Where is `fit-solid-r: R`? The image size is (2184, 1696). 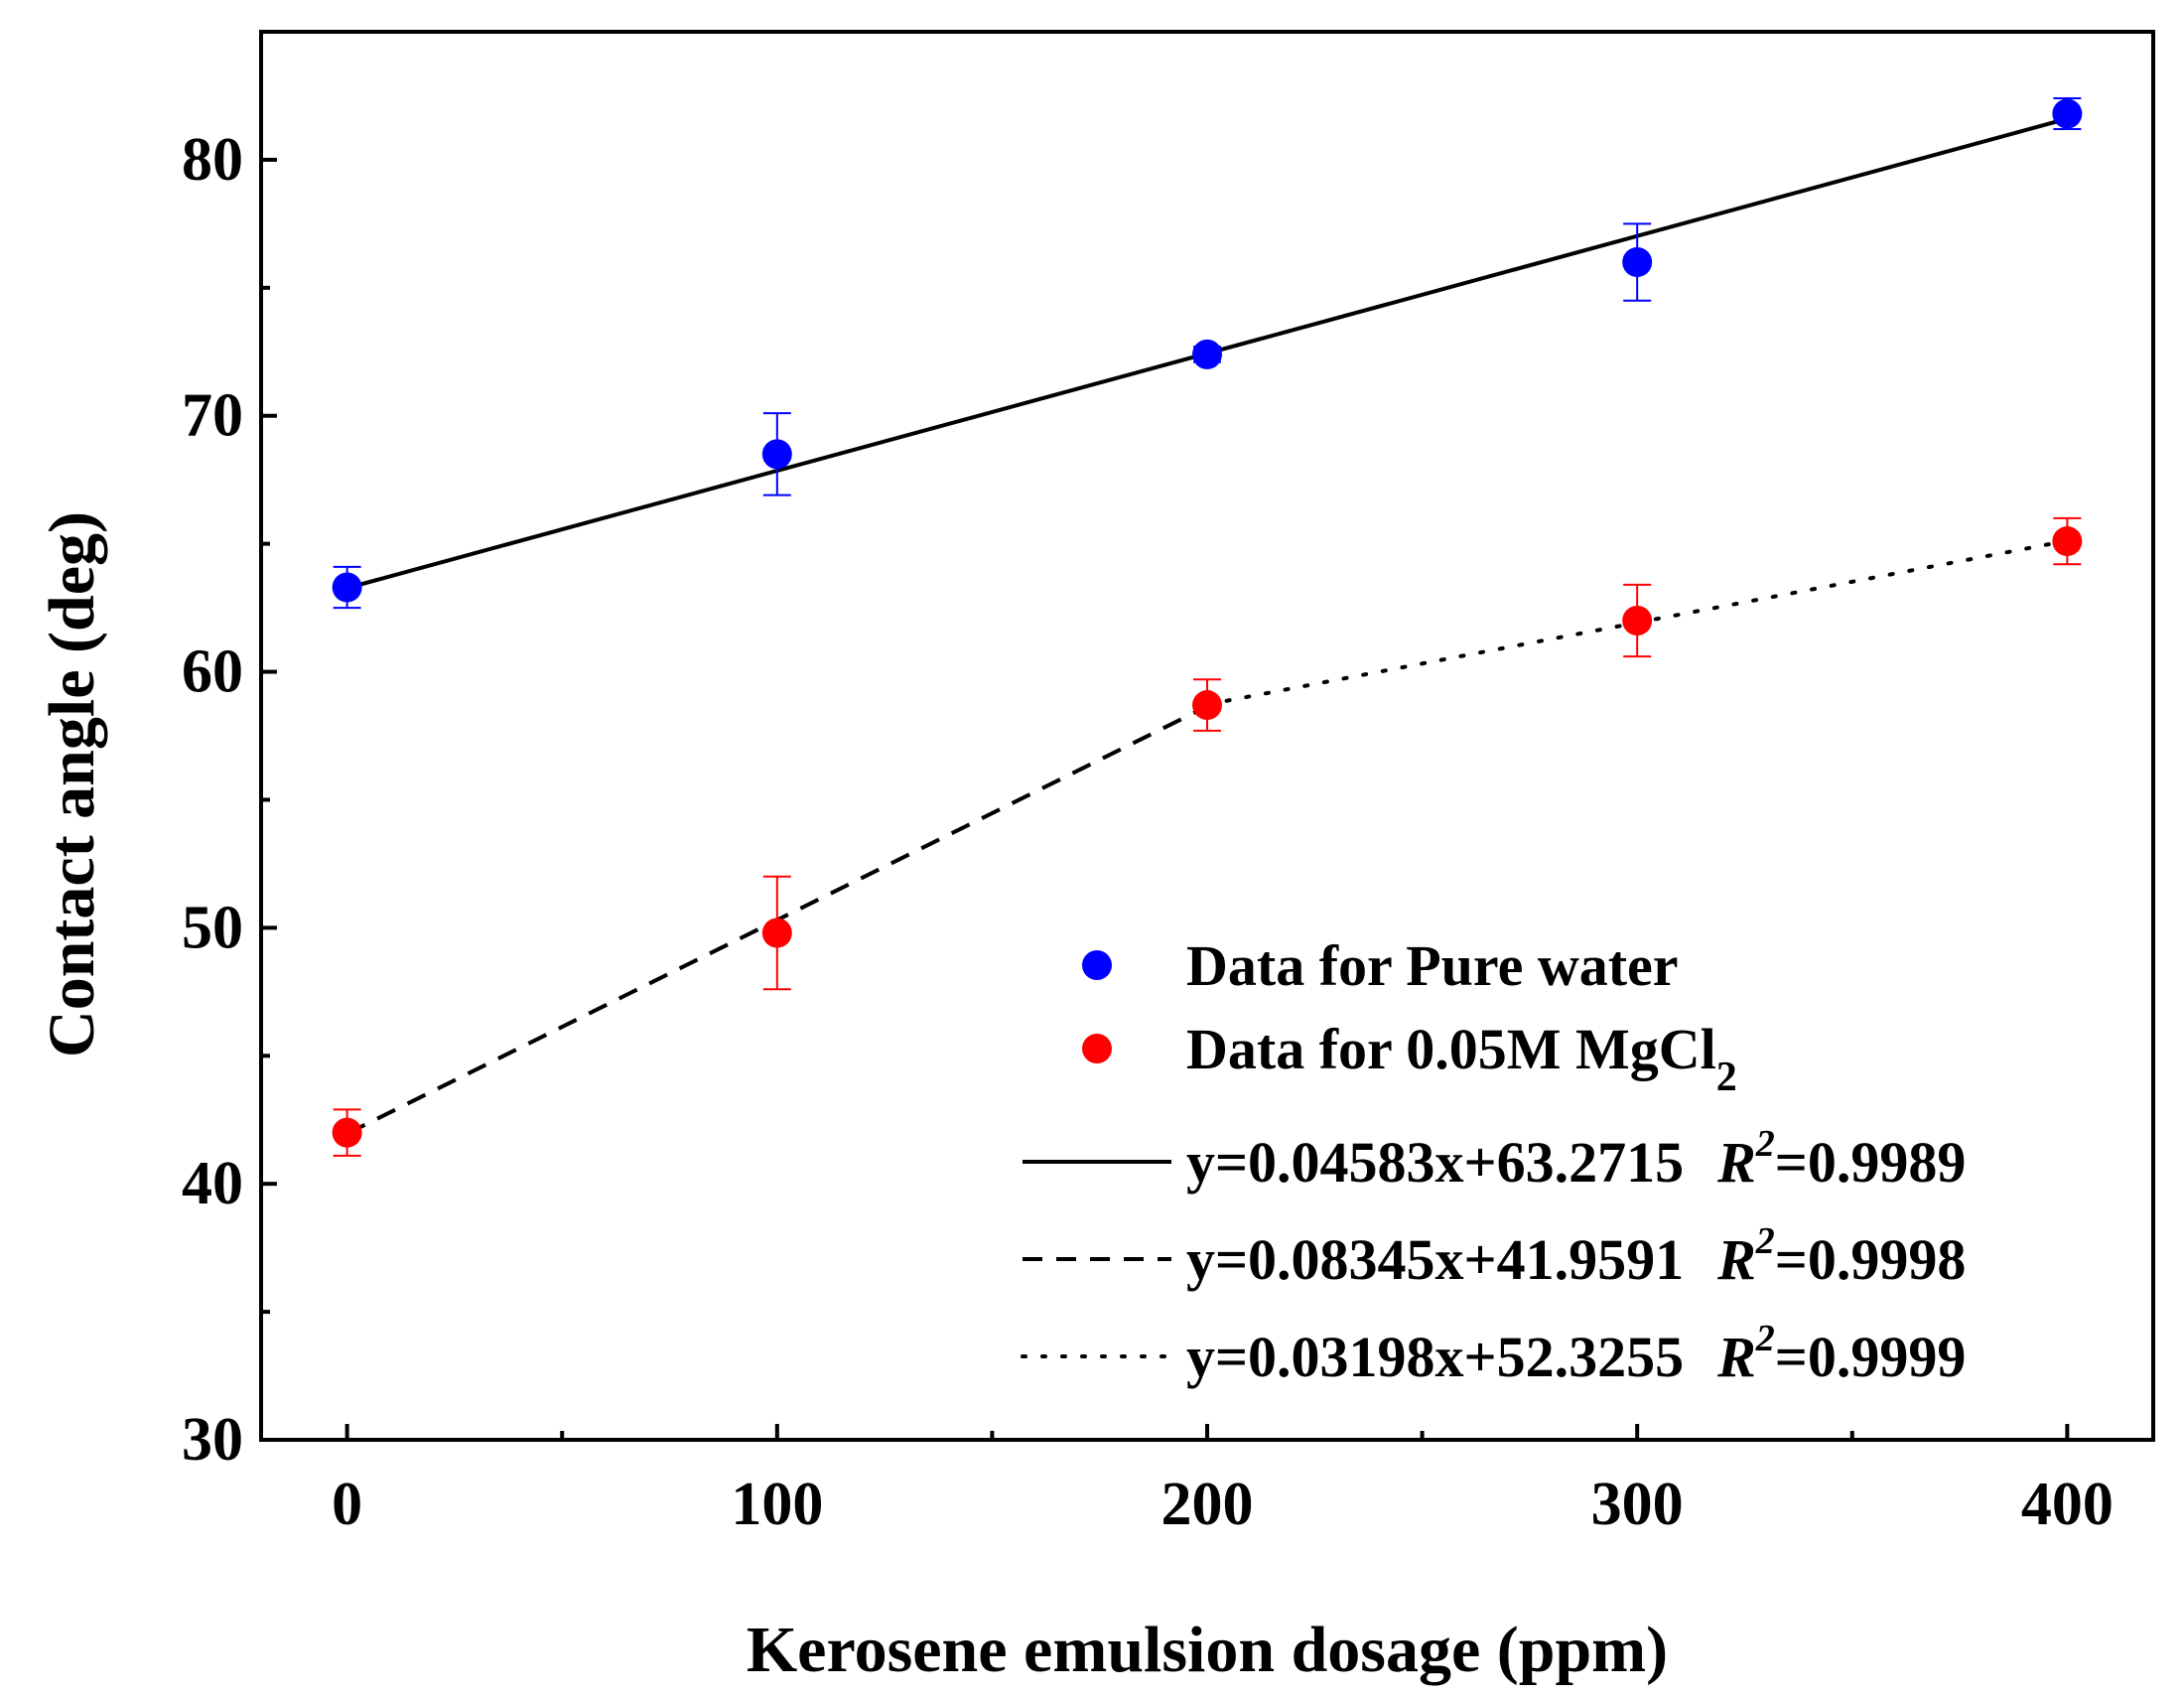
fit-solid-r: R is located at coordinates (1736, 1162).